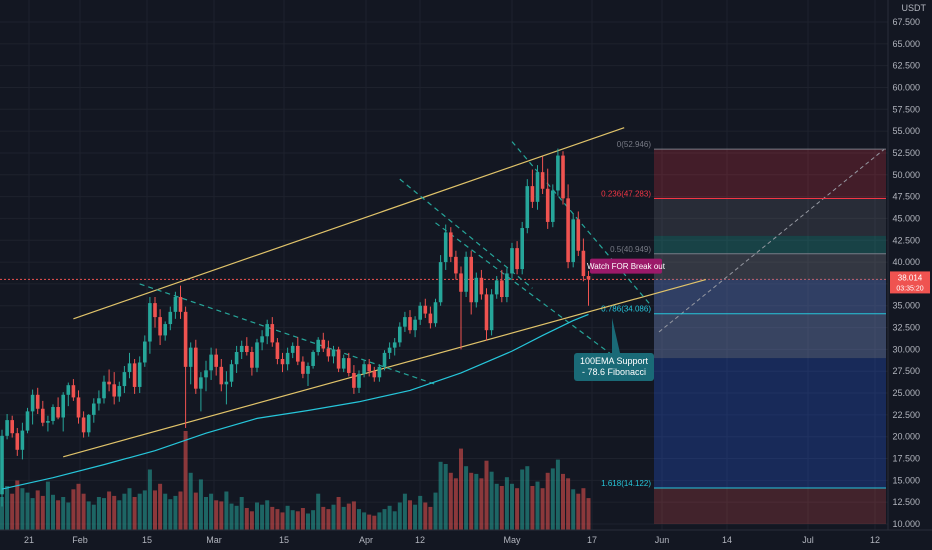  What do you see at coordinates (906, 218) in the screenshot?
I see `price-tick-label: 45.000` at bounding box center [906, 218].